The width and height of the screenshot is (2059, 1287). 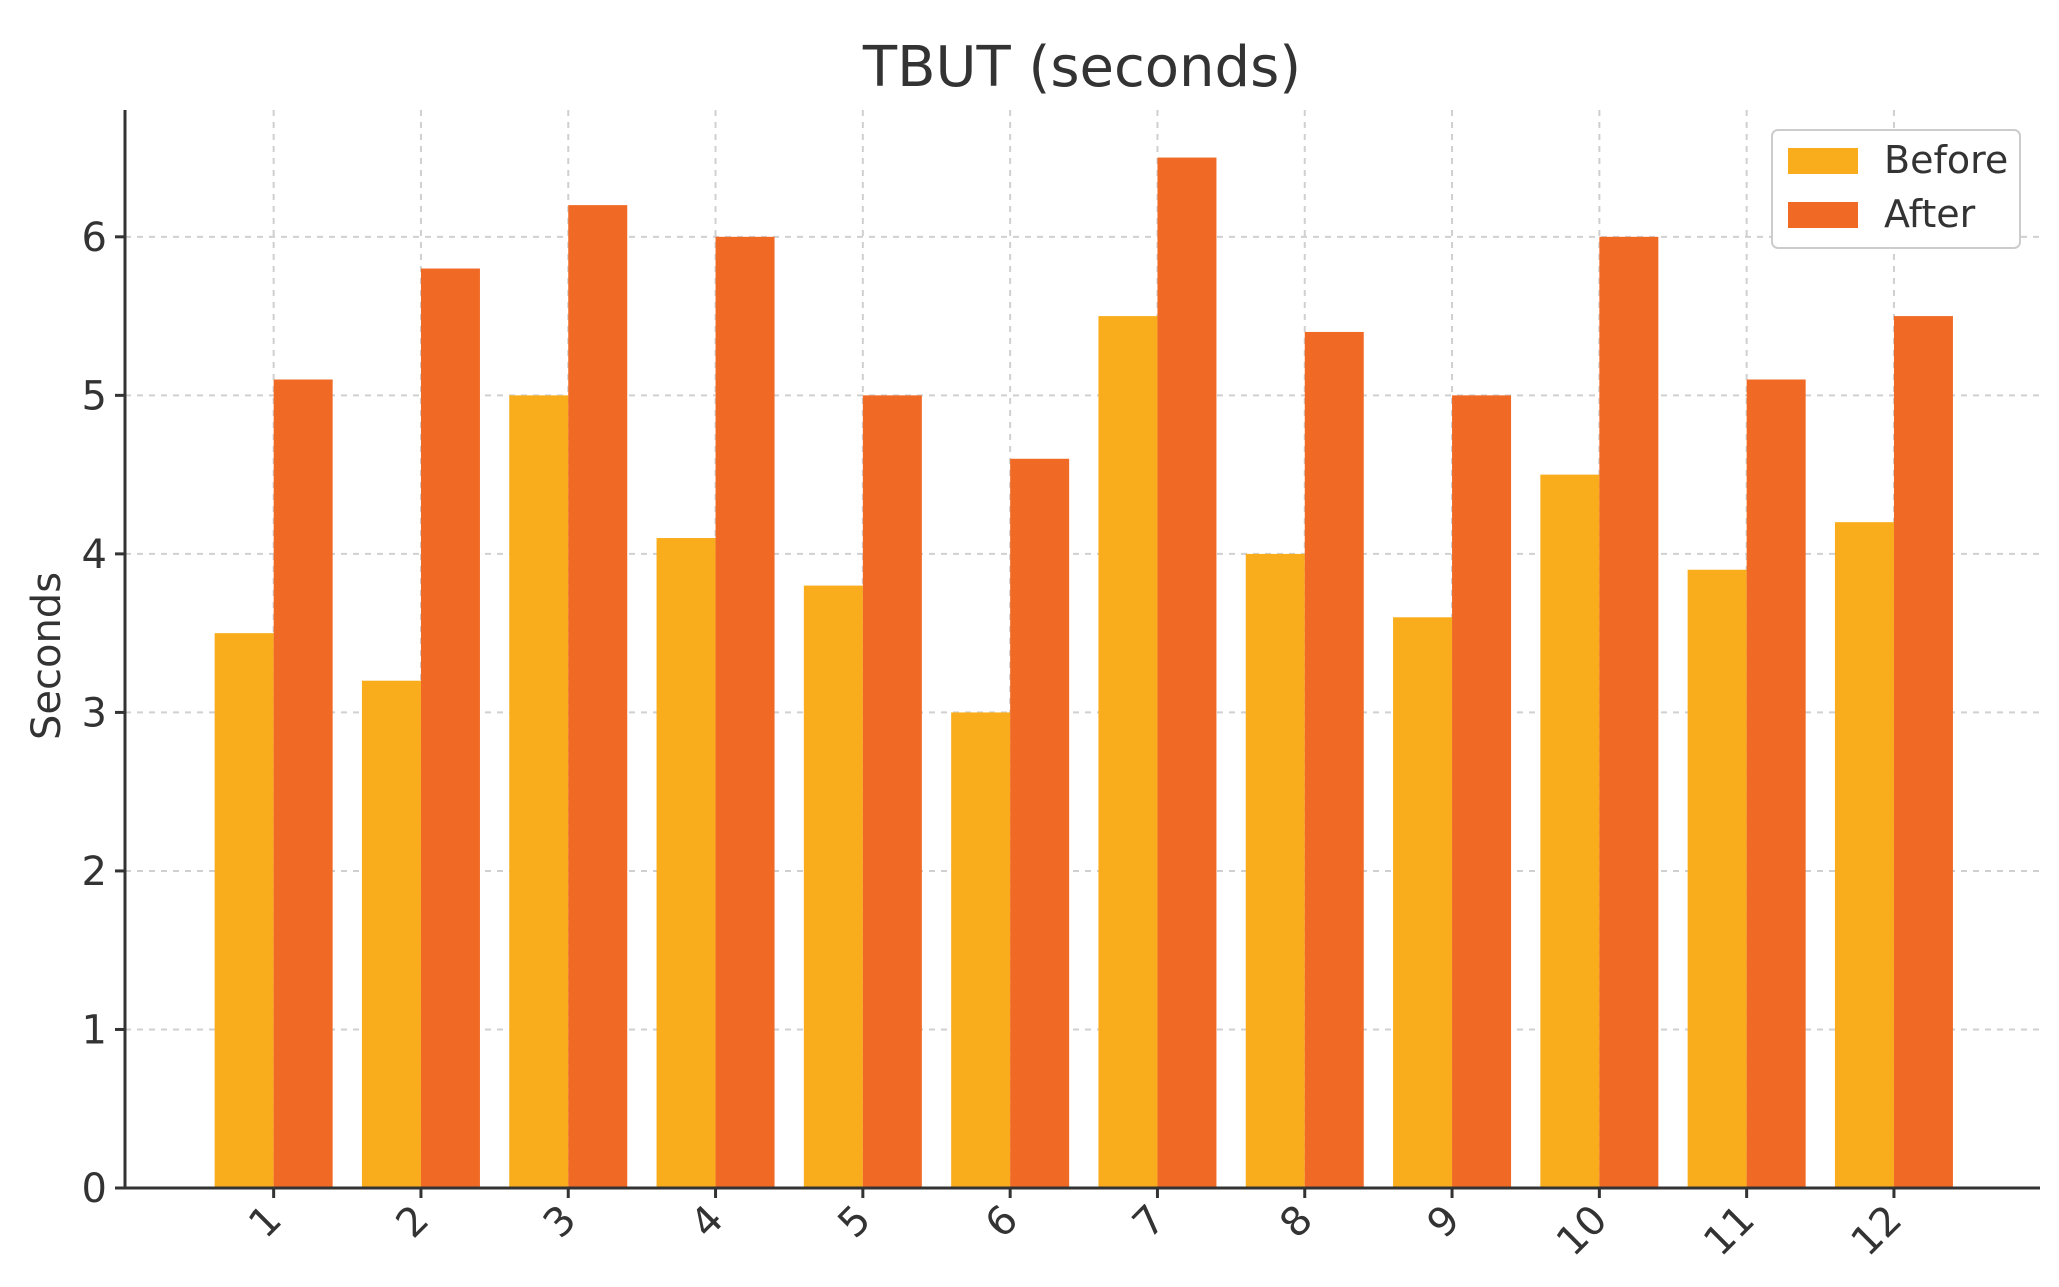 I want to click on legend-label-before: Before, so click(x=1946, y=160).